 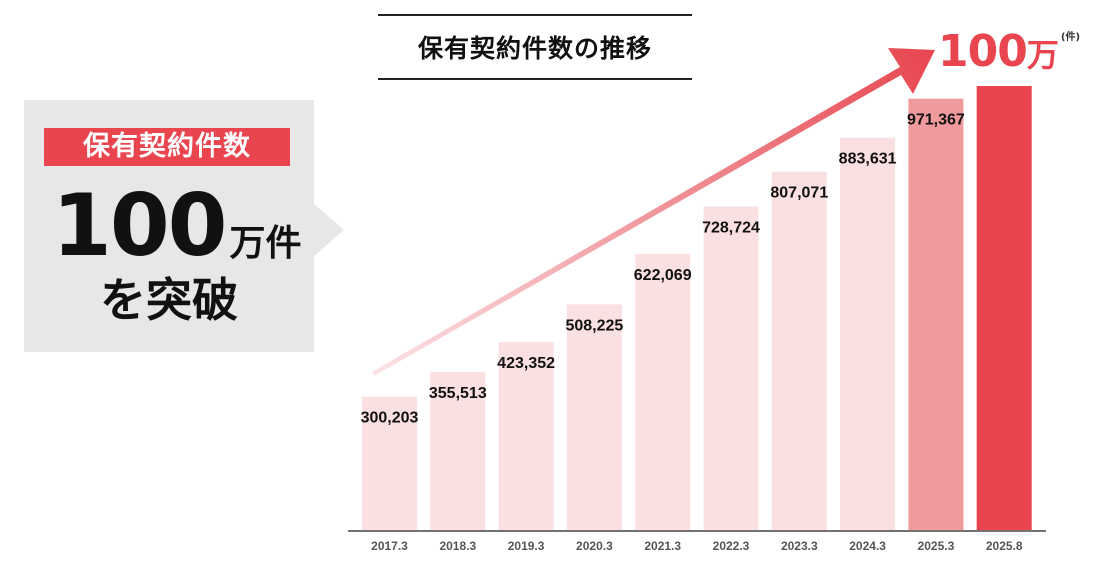 I want to click on x-tick-label: 2017.3, so click(x=389, y=546).